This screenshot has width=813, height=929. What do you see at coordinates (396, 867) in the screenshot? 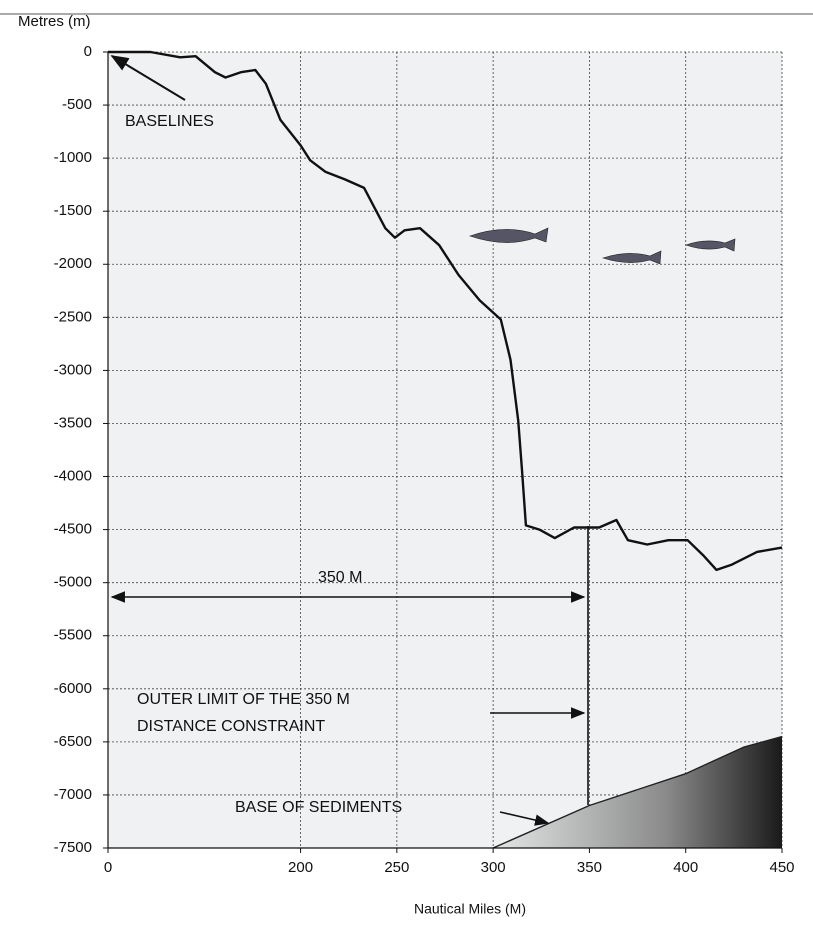
I see `x-tick-label: 250` at bounding box center [396, 867].